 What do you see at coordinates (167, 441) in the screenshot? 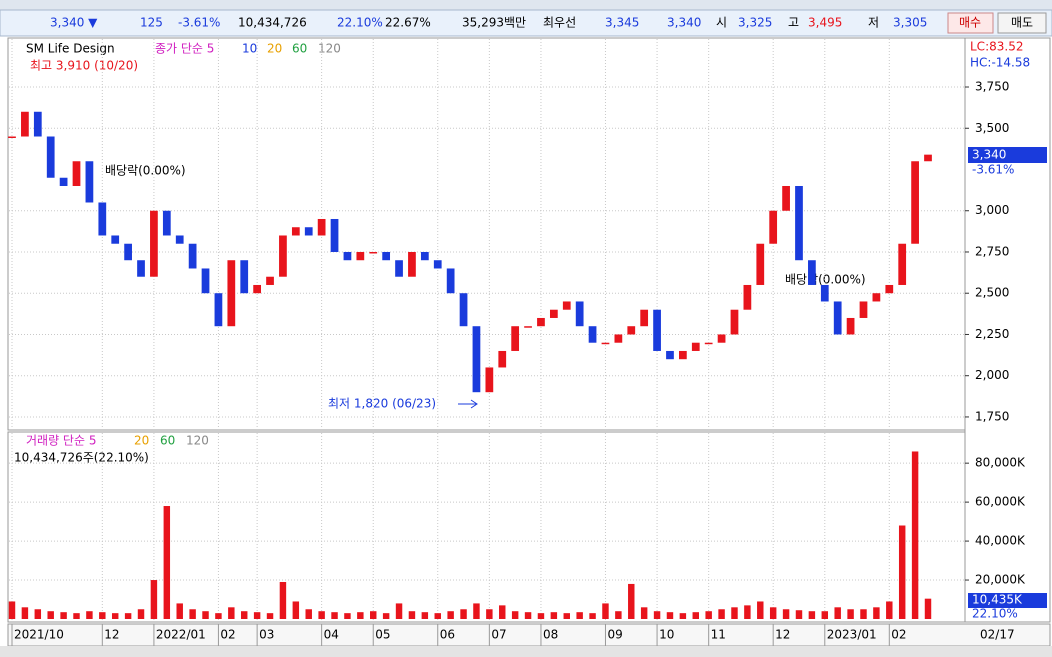
I see `volume-legend: 60` at bounding box center [167, 441].